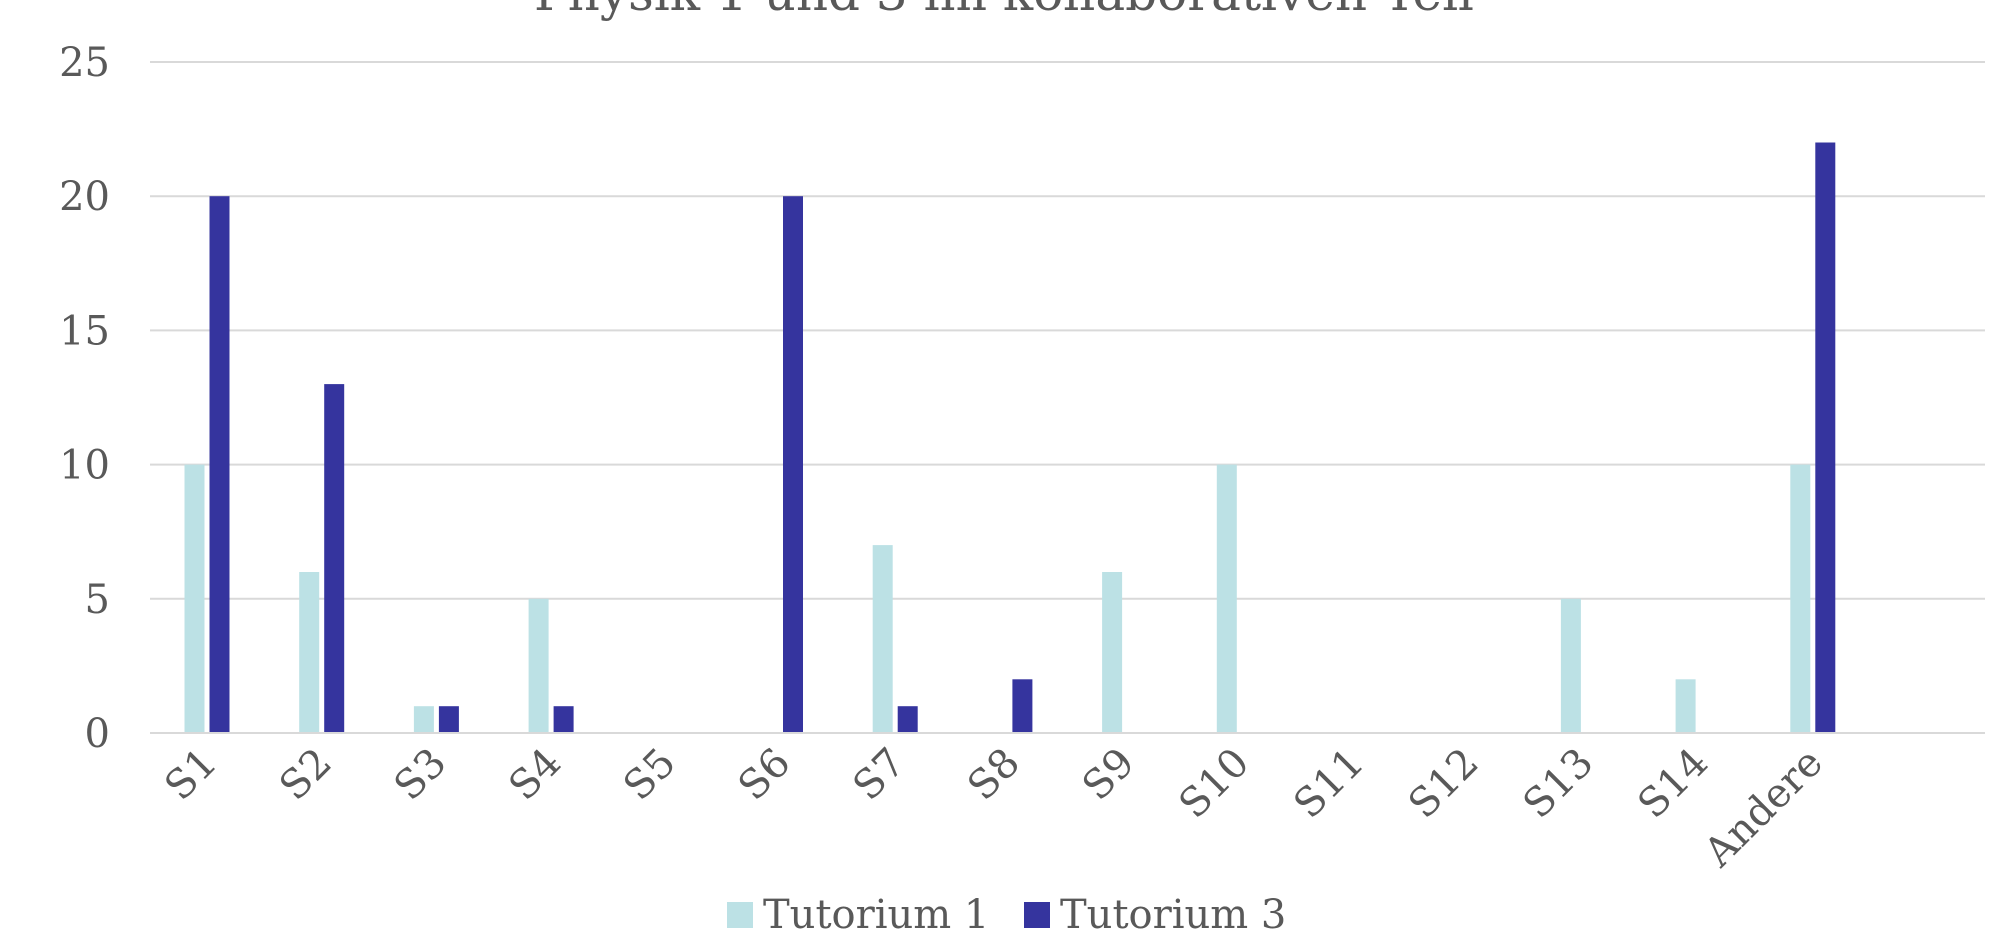 This screenshot has height=943, width=2008. What do you see at coordinates (1112, 652) in the screenshot?
I see `bar-tutorium-1-s9` at bounding box center [1112, 652].